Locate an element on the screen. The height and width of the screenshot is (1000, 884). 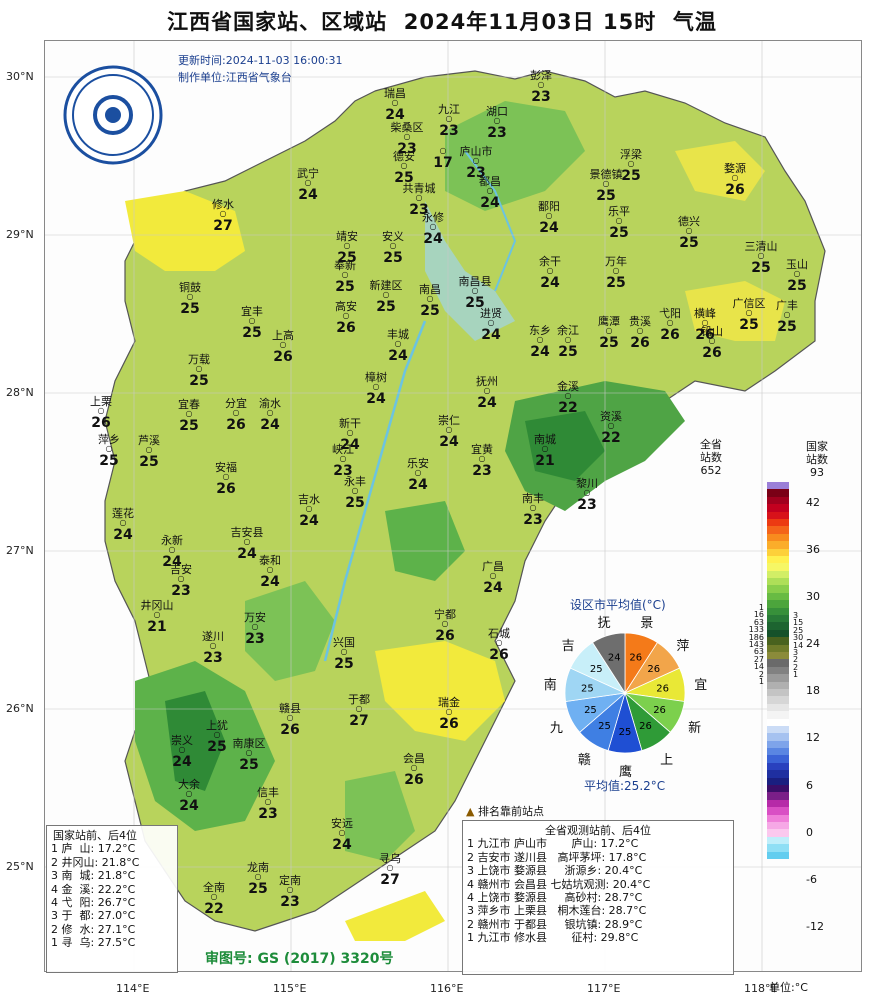
scale-count-national: 2 is located at coordinates (796, 660).